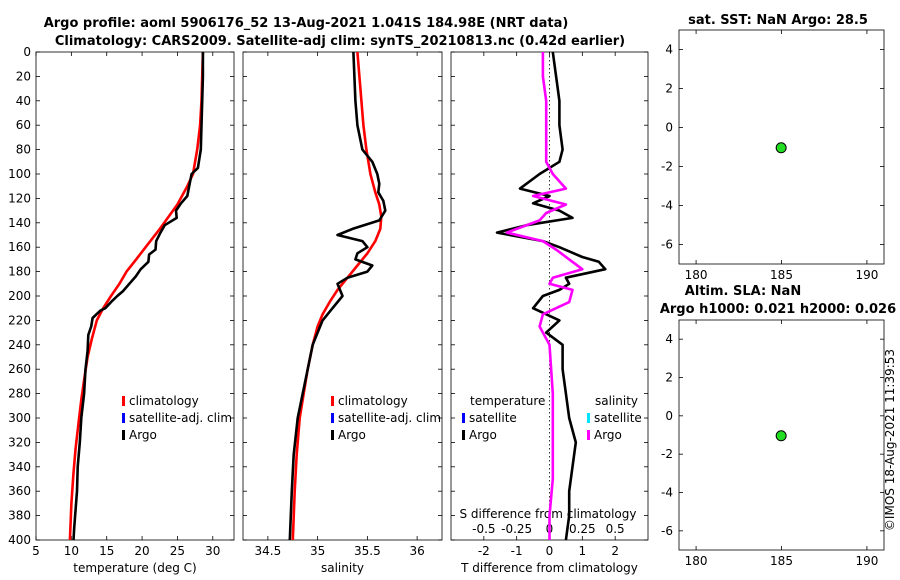  I want to click on x-axis-label: temperature (deg C), so click(134, 568).